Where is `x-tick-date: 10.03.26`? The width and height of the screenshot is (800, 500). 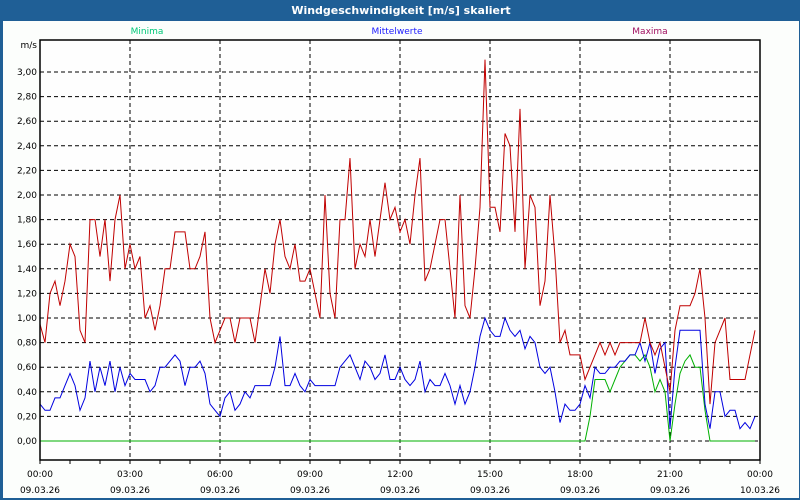
x-tick-date: 10.03.26 is located at coordinates (760, 491).